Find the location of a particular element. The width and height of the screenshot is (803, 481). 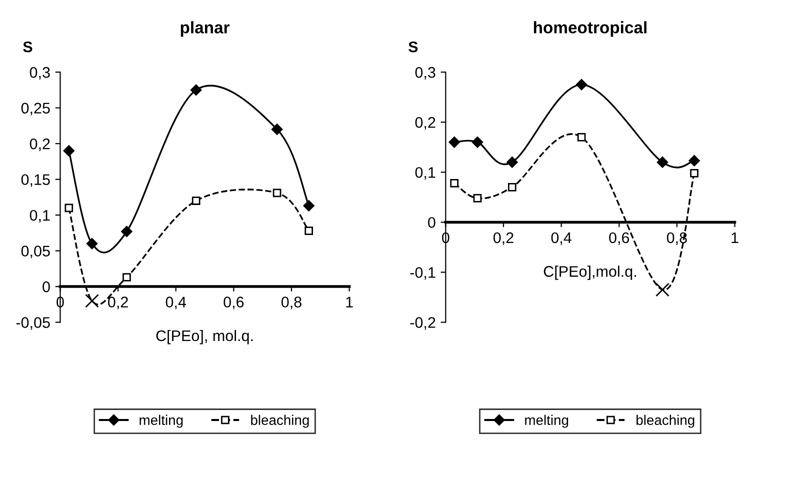

y-tick-label: -0,05 is located at coordinates (33, 323).